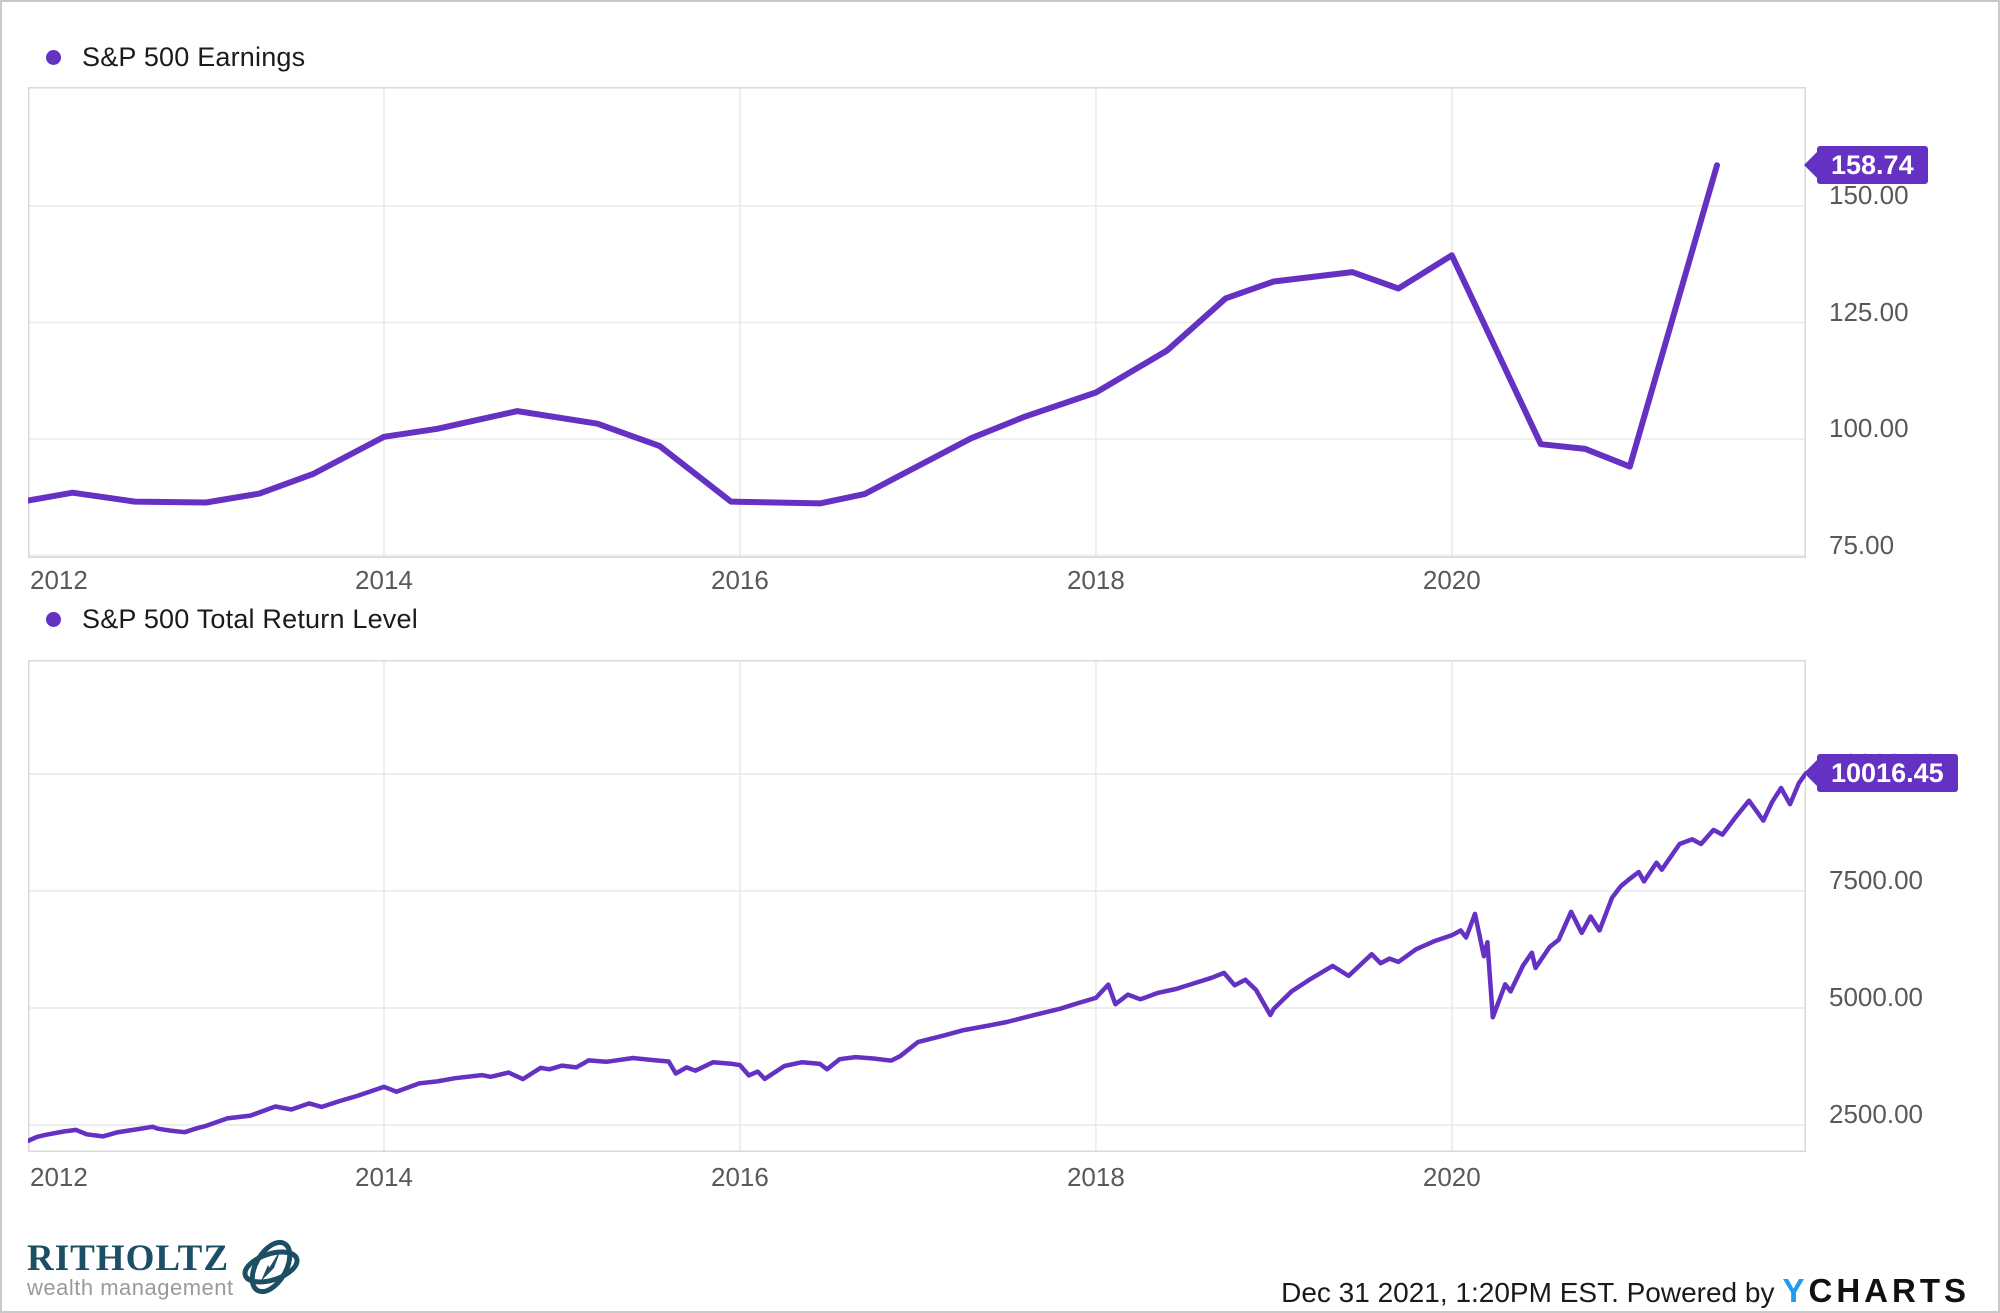  I want to click on compass-logo-icon, so click(271, 1269).